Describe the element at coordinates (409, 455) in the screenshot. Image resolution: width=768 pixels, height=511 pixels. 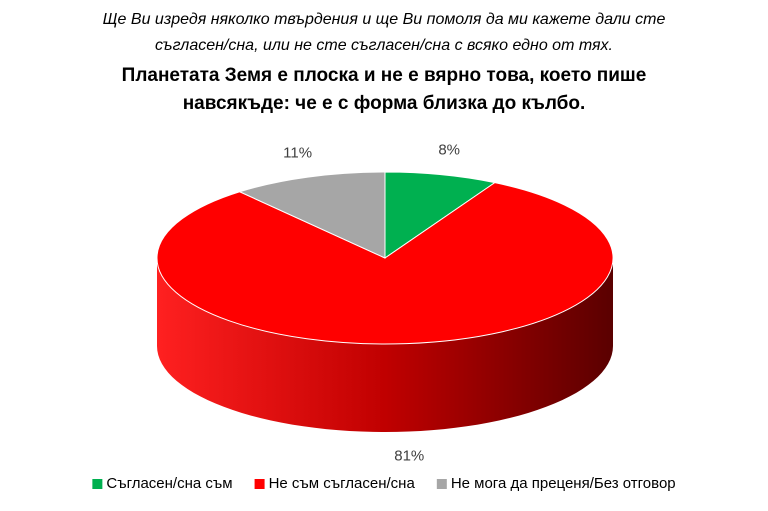
I see `data-label: 81%` at that location.